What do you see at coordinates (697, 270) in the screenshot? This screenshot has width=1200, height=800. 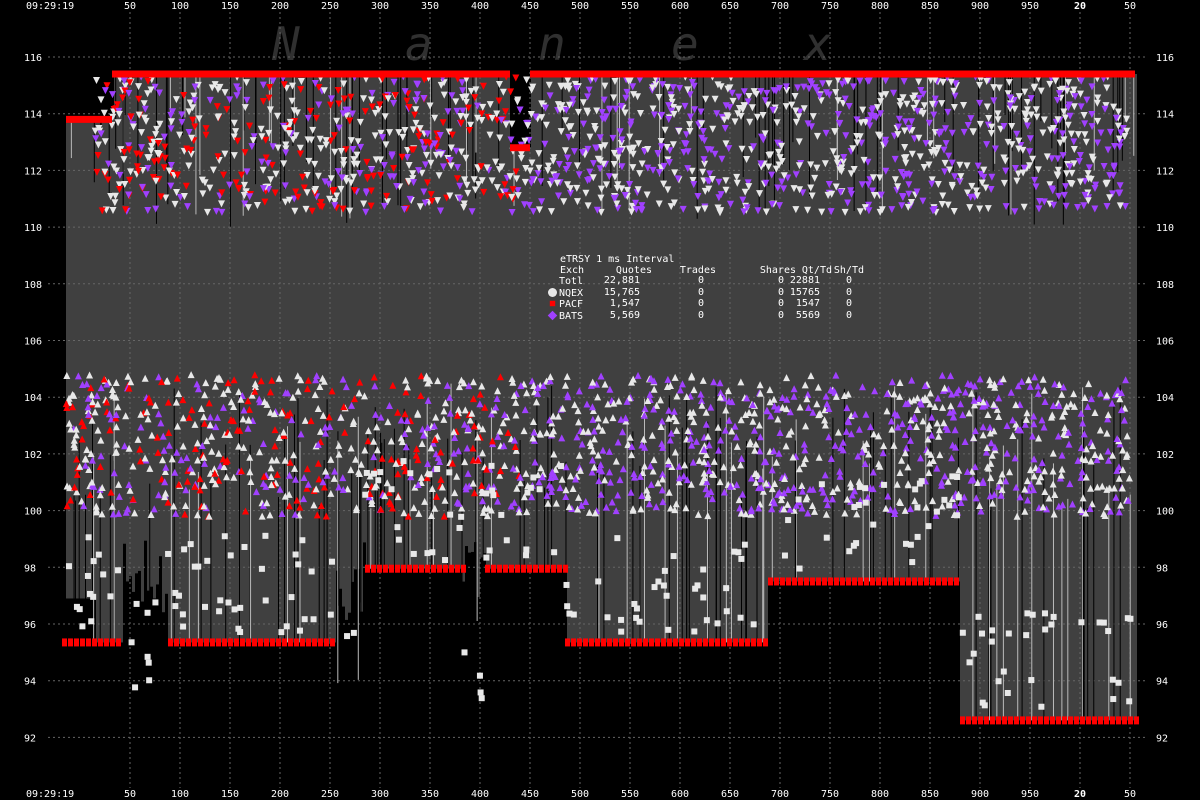 I see `stats-header-trades: Trades` at bounding box center [697, 270].